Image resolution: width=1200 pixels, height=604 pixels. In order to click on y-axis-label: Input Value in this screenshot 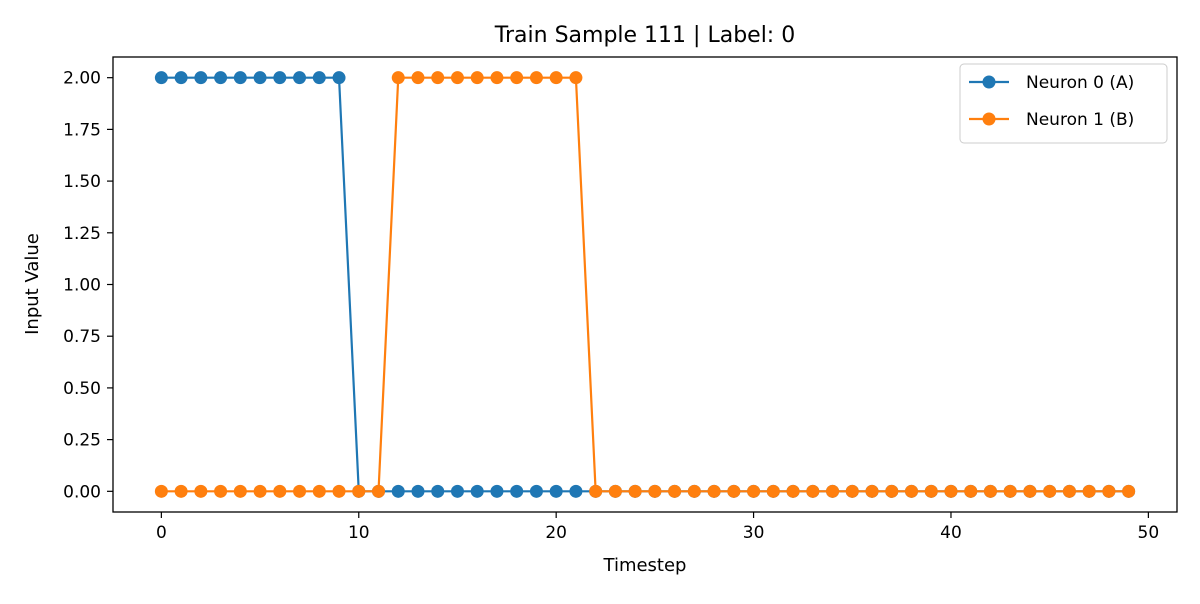, I will do `click(32, 284)`.